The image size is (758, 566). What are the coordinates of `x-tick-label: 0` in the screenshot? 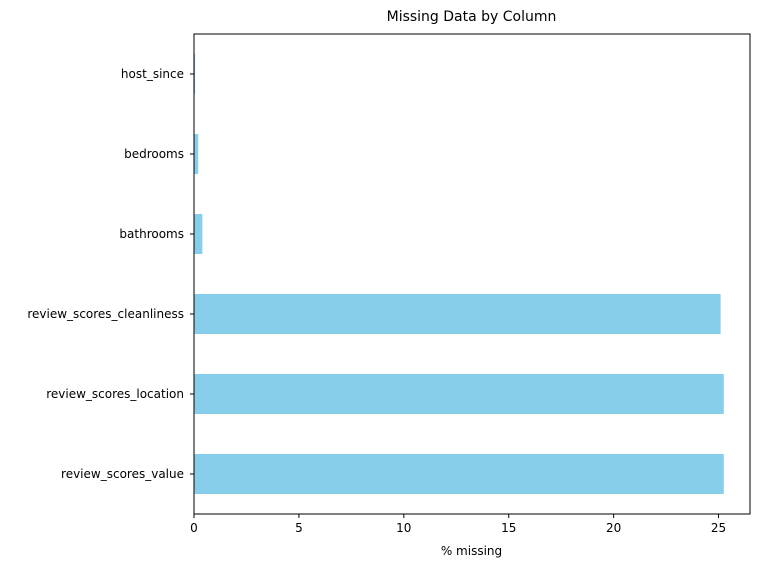 It's located at (194, 528).